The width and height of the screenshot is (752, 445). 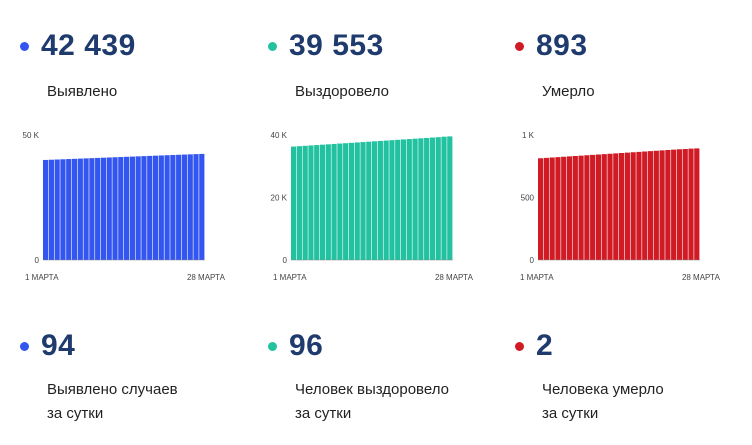 What do you see at coordinates (570, 413) in the screenshot?
I see `daily-deaths-label-line2: за сутки` at bounding box center [570, 413].